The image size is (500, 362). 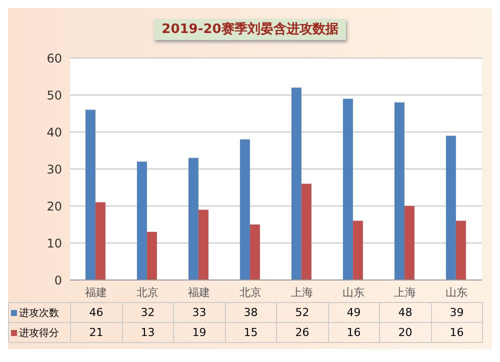 What do you see at coordinates (302, 332) in the screenshot?
I see `data-label: 26` at bounding box center [302, 332].